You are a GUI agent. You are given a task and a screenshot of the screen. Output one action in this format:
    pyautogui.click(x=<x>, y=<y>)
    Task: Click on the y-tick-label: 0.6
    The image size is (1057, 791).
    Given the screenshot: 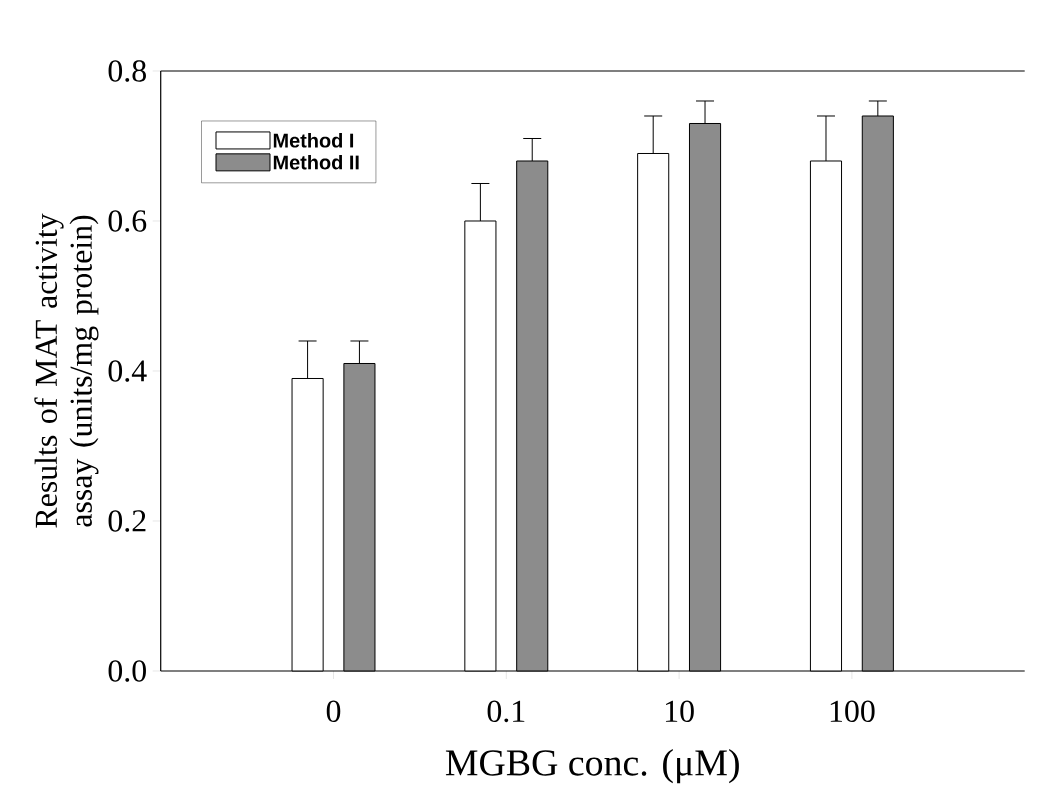 What is the action you would take?
    pyautogui.click(x=127, y=221)
    